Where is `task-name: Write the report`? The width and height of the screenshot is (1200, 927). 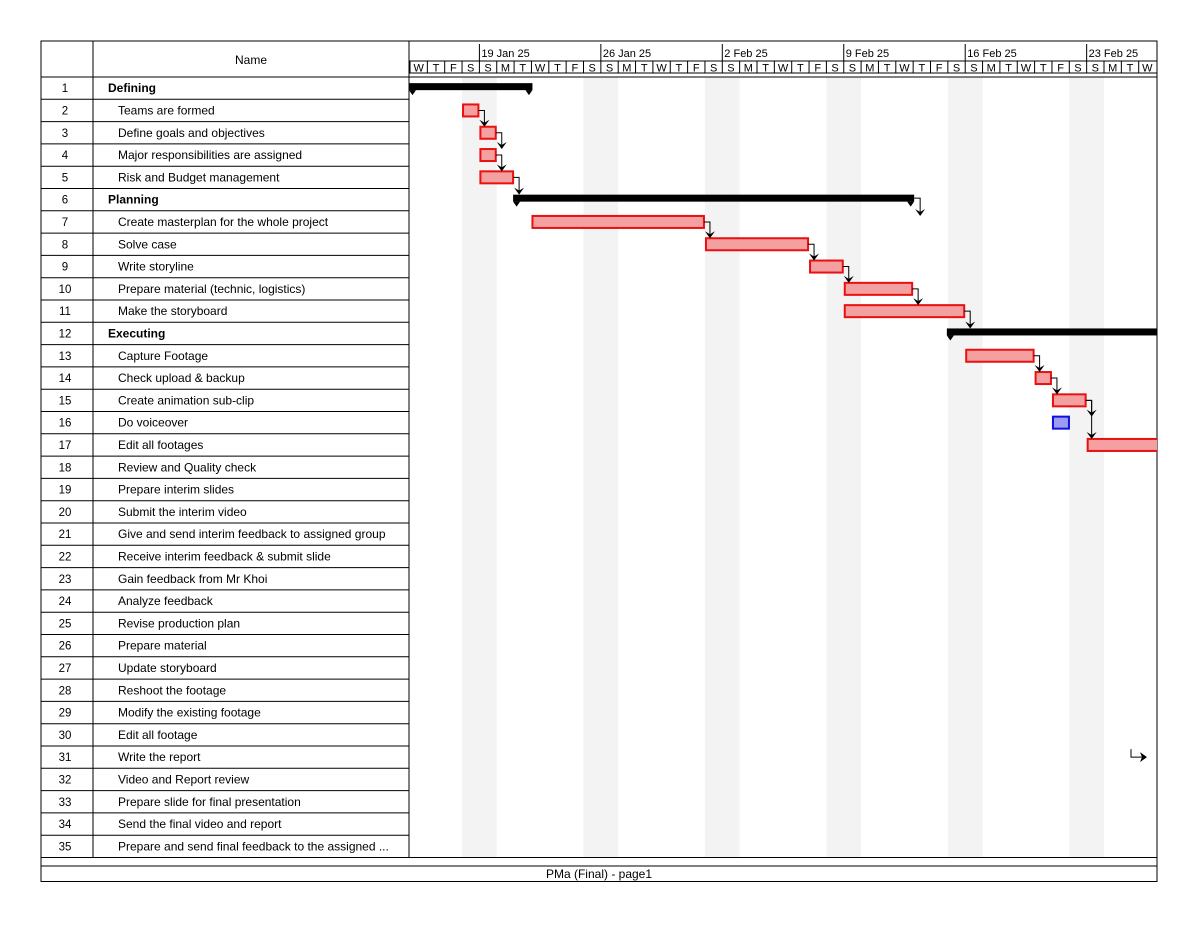
task-name: Write the report is located at coordinates (159, 757).